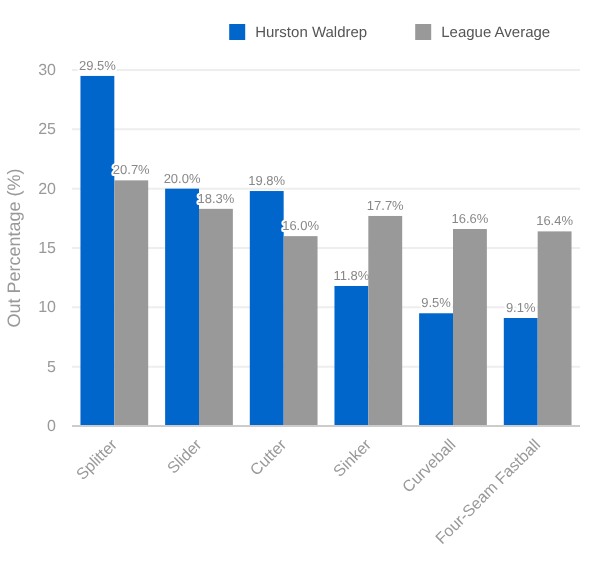  Describe the element at coordinates (48, 70) in the screenshot. I see `y-tick-label: 30` at that location.